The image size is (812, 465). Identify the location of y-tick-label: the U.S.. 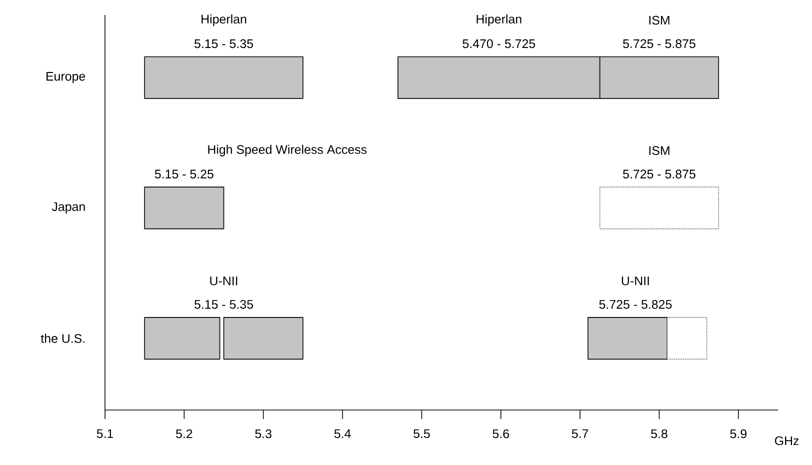
(62, 338).